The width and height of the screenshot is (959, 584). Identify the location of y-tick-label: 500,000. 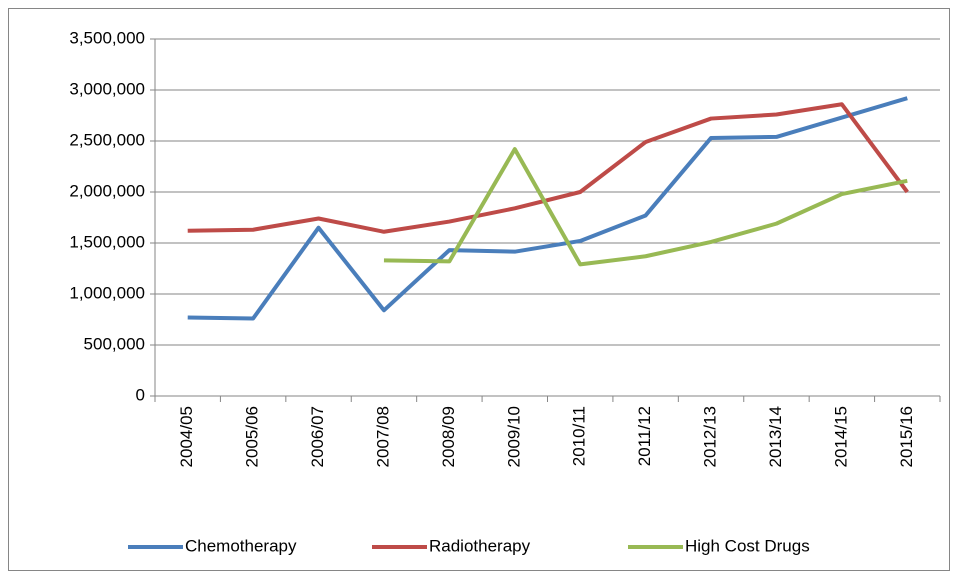
(114, 343).